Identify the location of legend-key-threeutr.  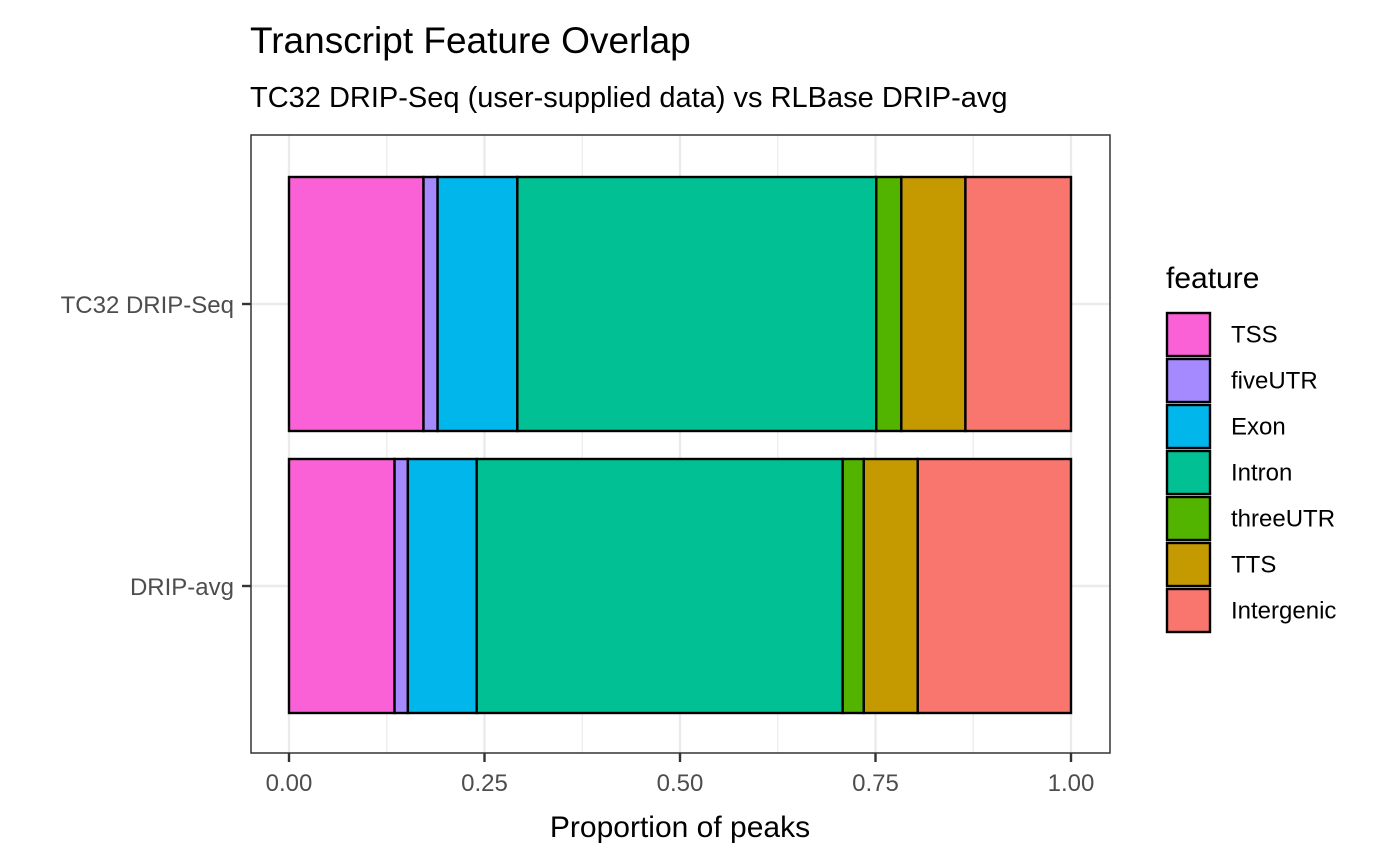
(1188, 518).